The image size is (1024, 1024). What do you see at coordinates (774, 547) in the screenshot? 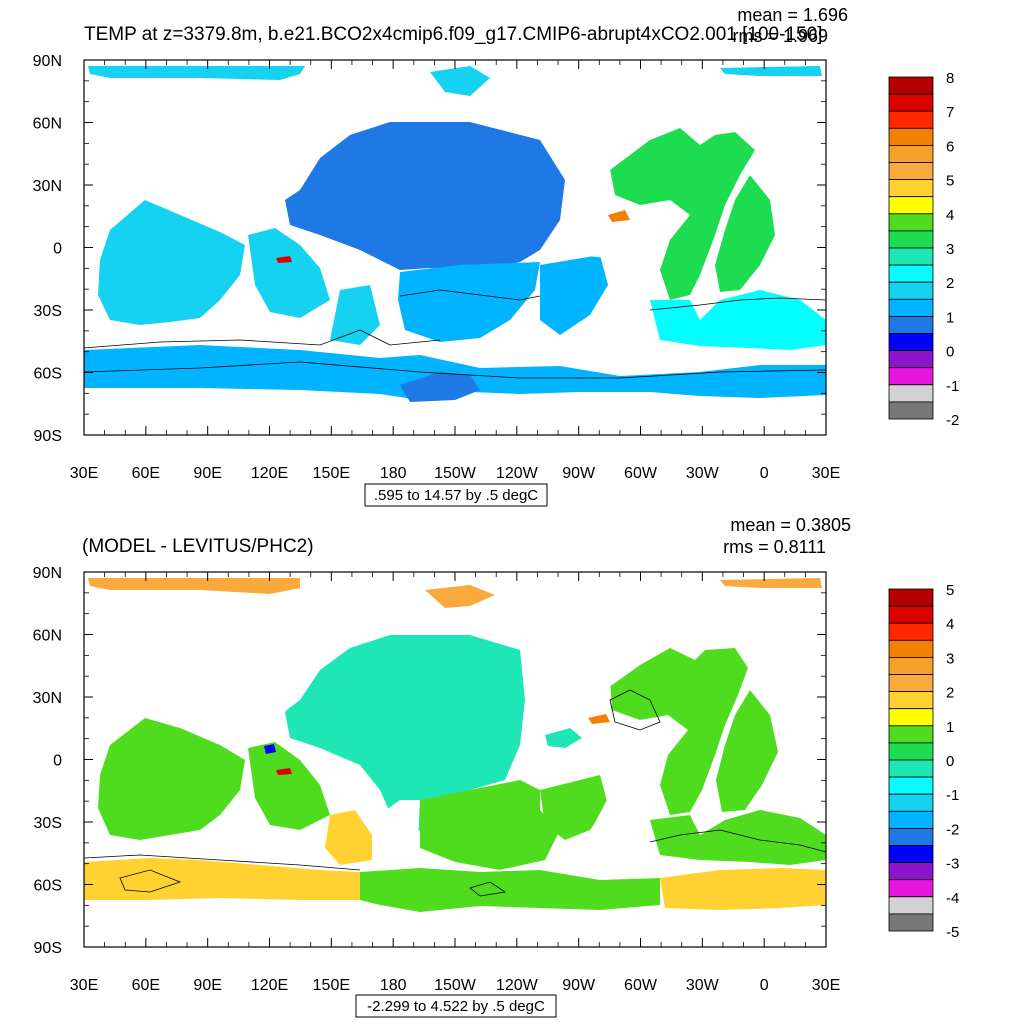
I see `rms-label: rms = 0.8111` at bounding box center [774, 547].